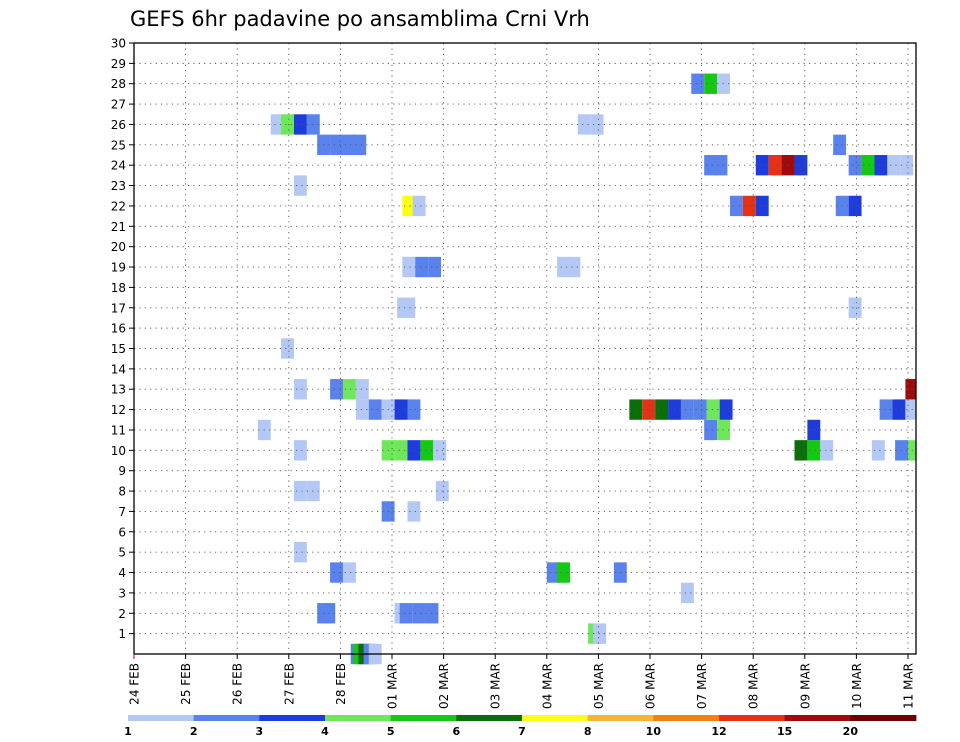 This screenshot has height=742, width=960. Describe the element at coordinates (118, 105) in the screenshot. I see `y-tick-label: 27` at that location.